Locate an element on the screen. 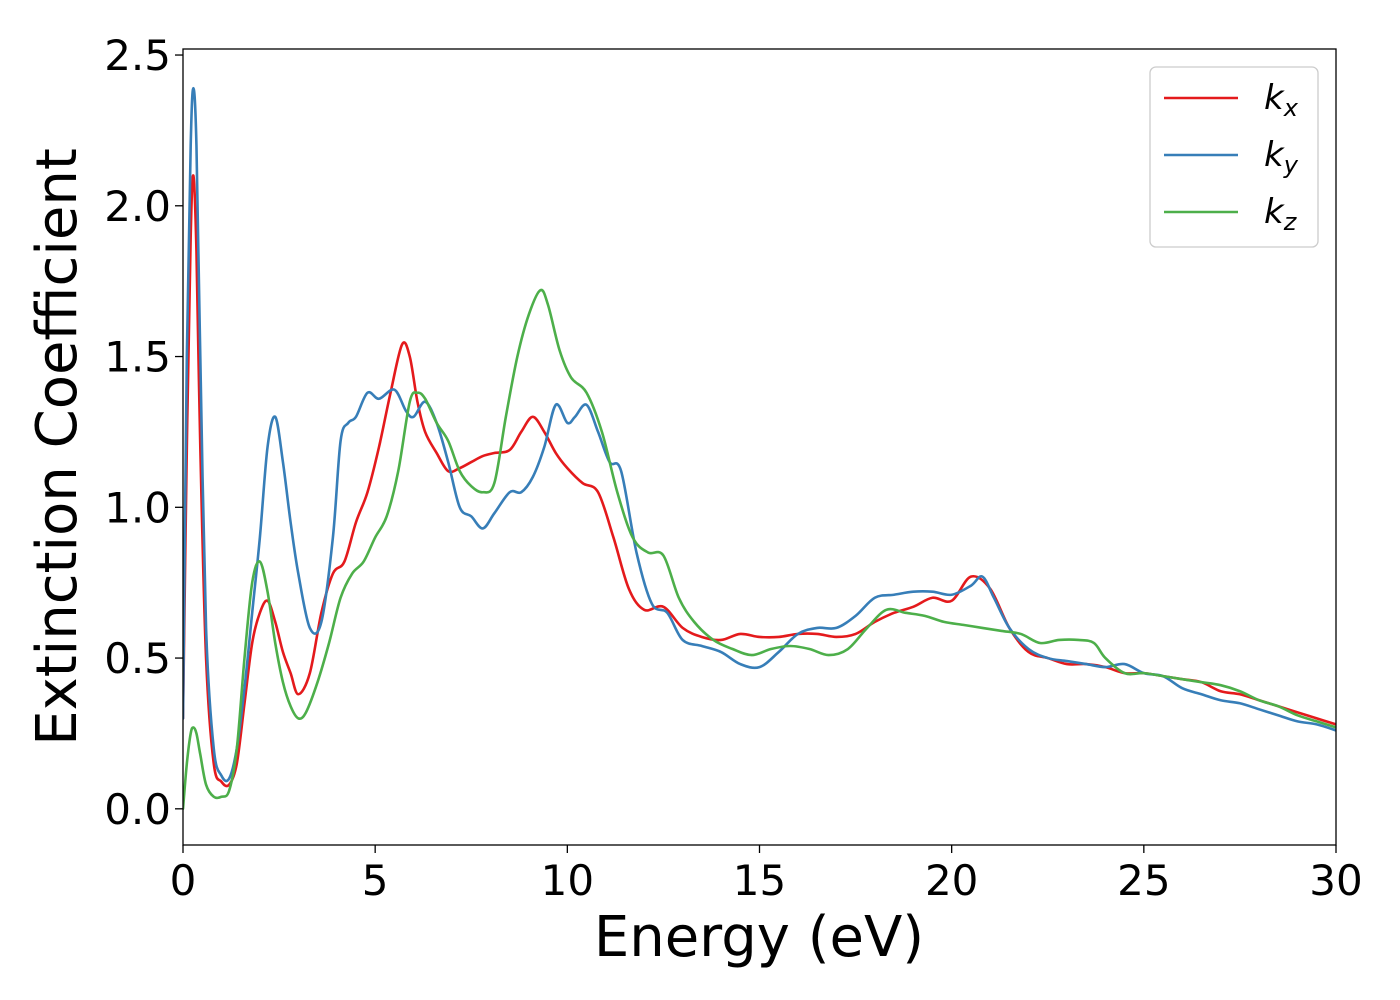 The height and width of the screenshot is (1000, 1400). y-tick-label: 0.0 is located at coordinates (137, 809).